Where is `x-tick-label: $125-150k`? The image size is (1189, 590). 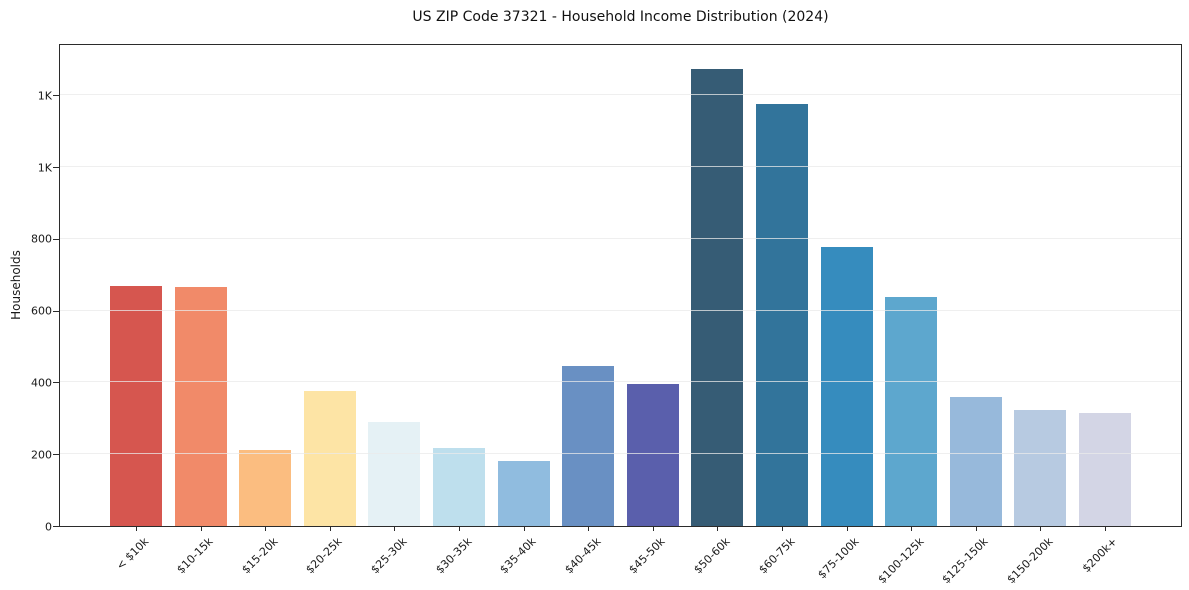 x-tick-label: $125-150k is located at coordinates (965, 561).